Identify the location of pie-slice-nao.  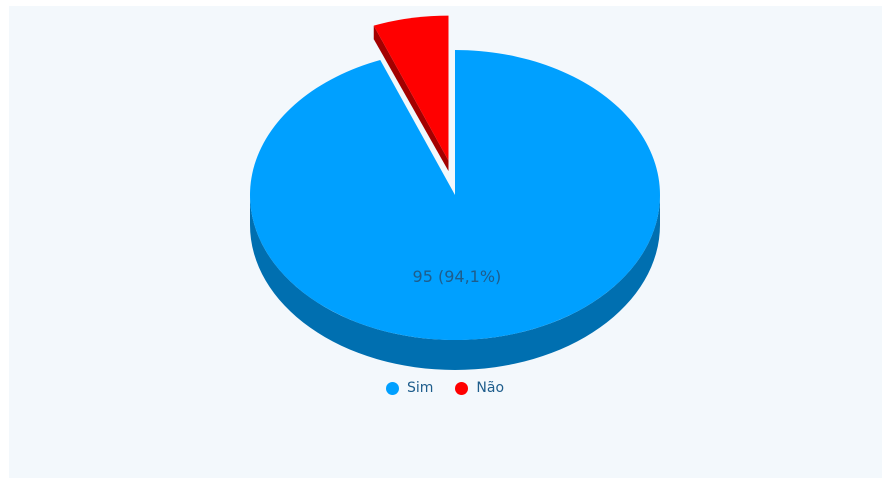
(411, 93).